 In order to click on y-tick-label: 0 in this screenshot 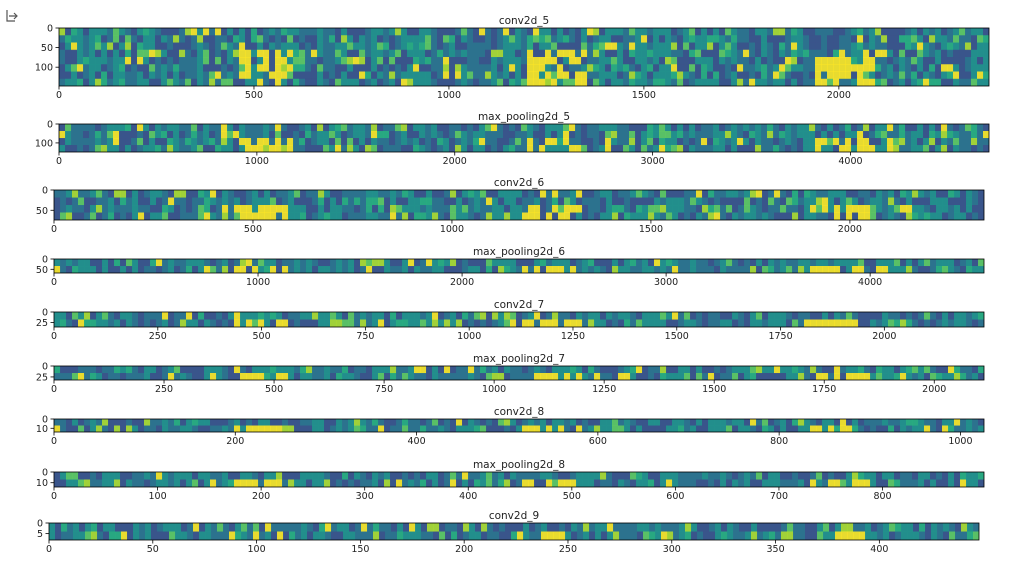, I will do `click(50, 125)`.